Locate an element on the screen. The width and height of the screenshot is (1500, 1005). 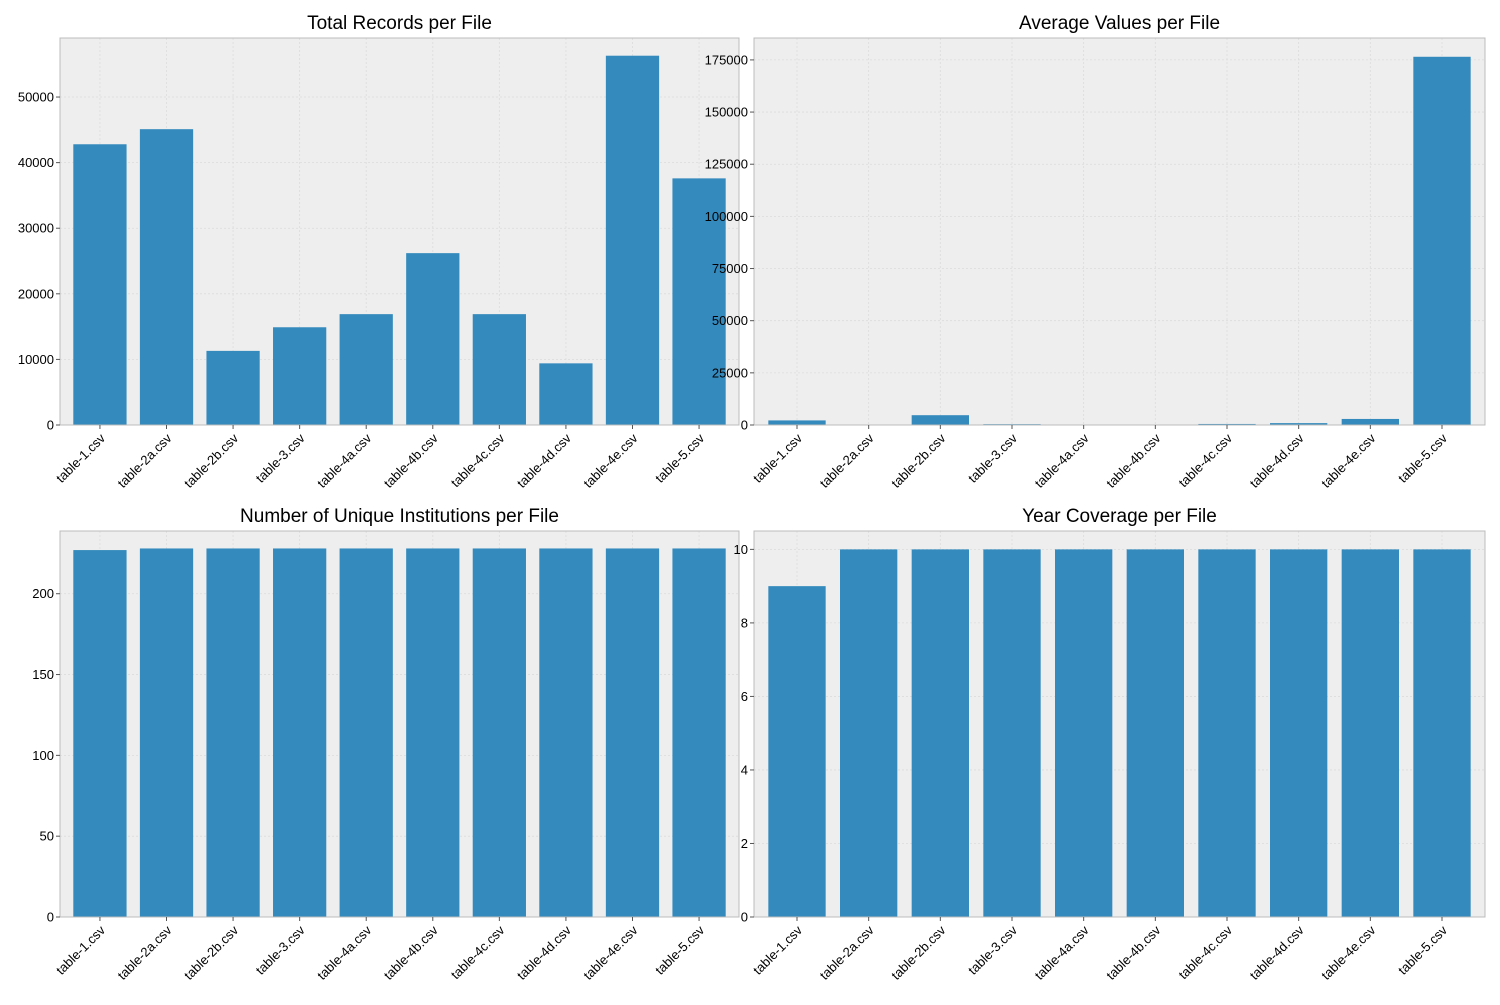
chart-title: Average Values per File is located at coordinates (1119, 23).